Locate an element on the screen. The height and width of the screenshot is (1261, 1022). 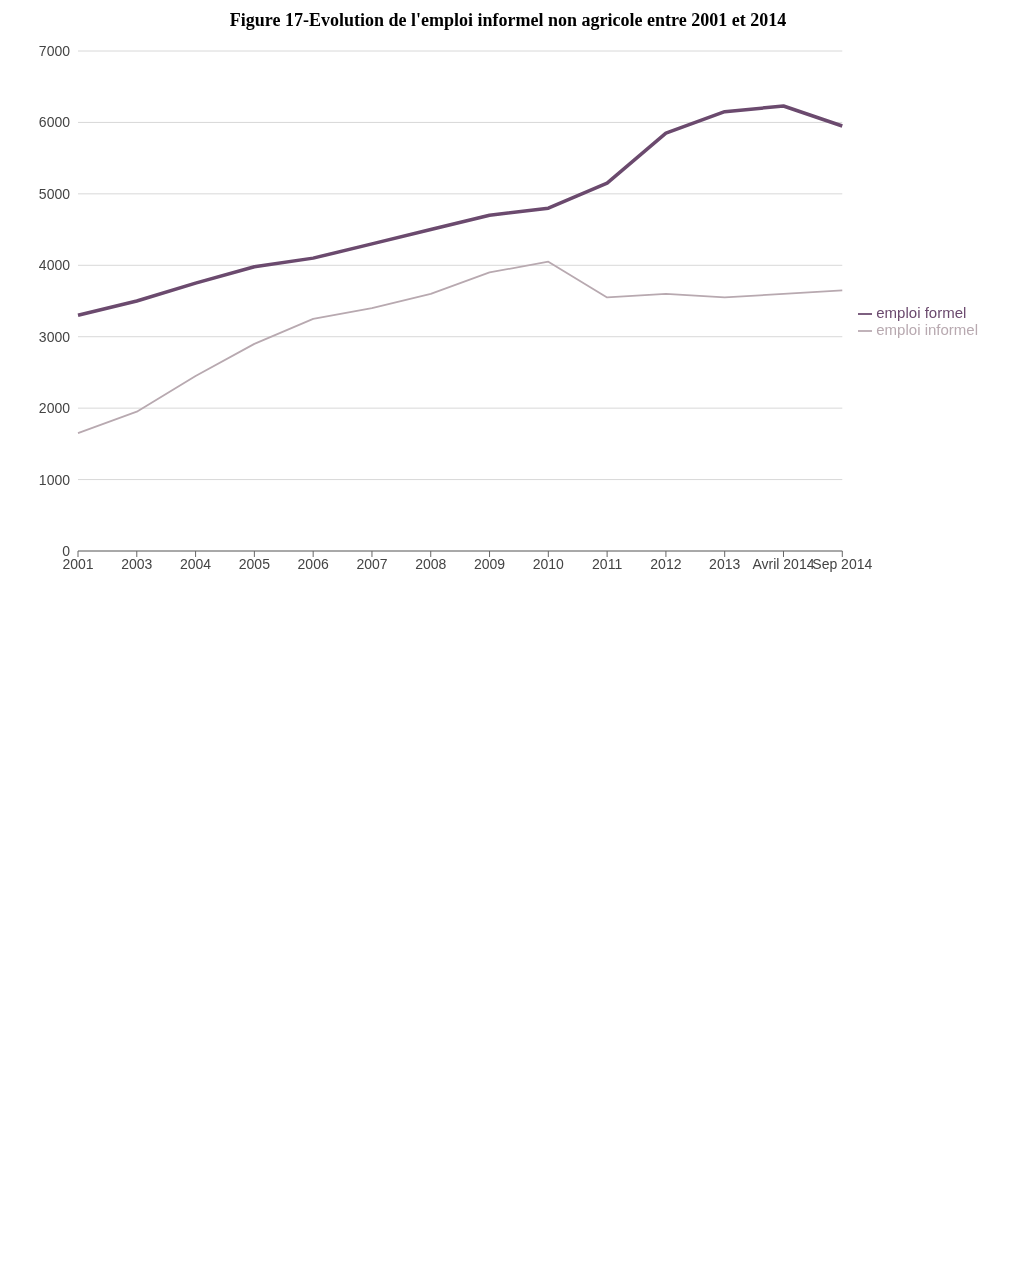
y-tick-label: 3000 is located at coordinates (54, 336).